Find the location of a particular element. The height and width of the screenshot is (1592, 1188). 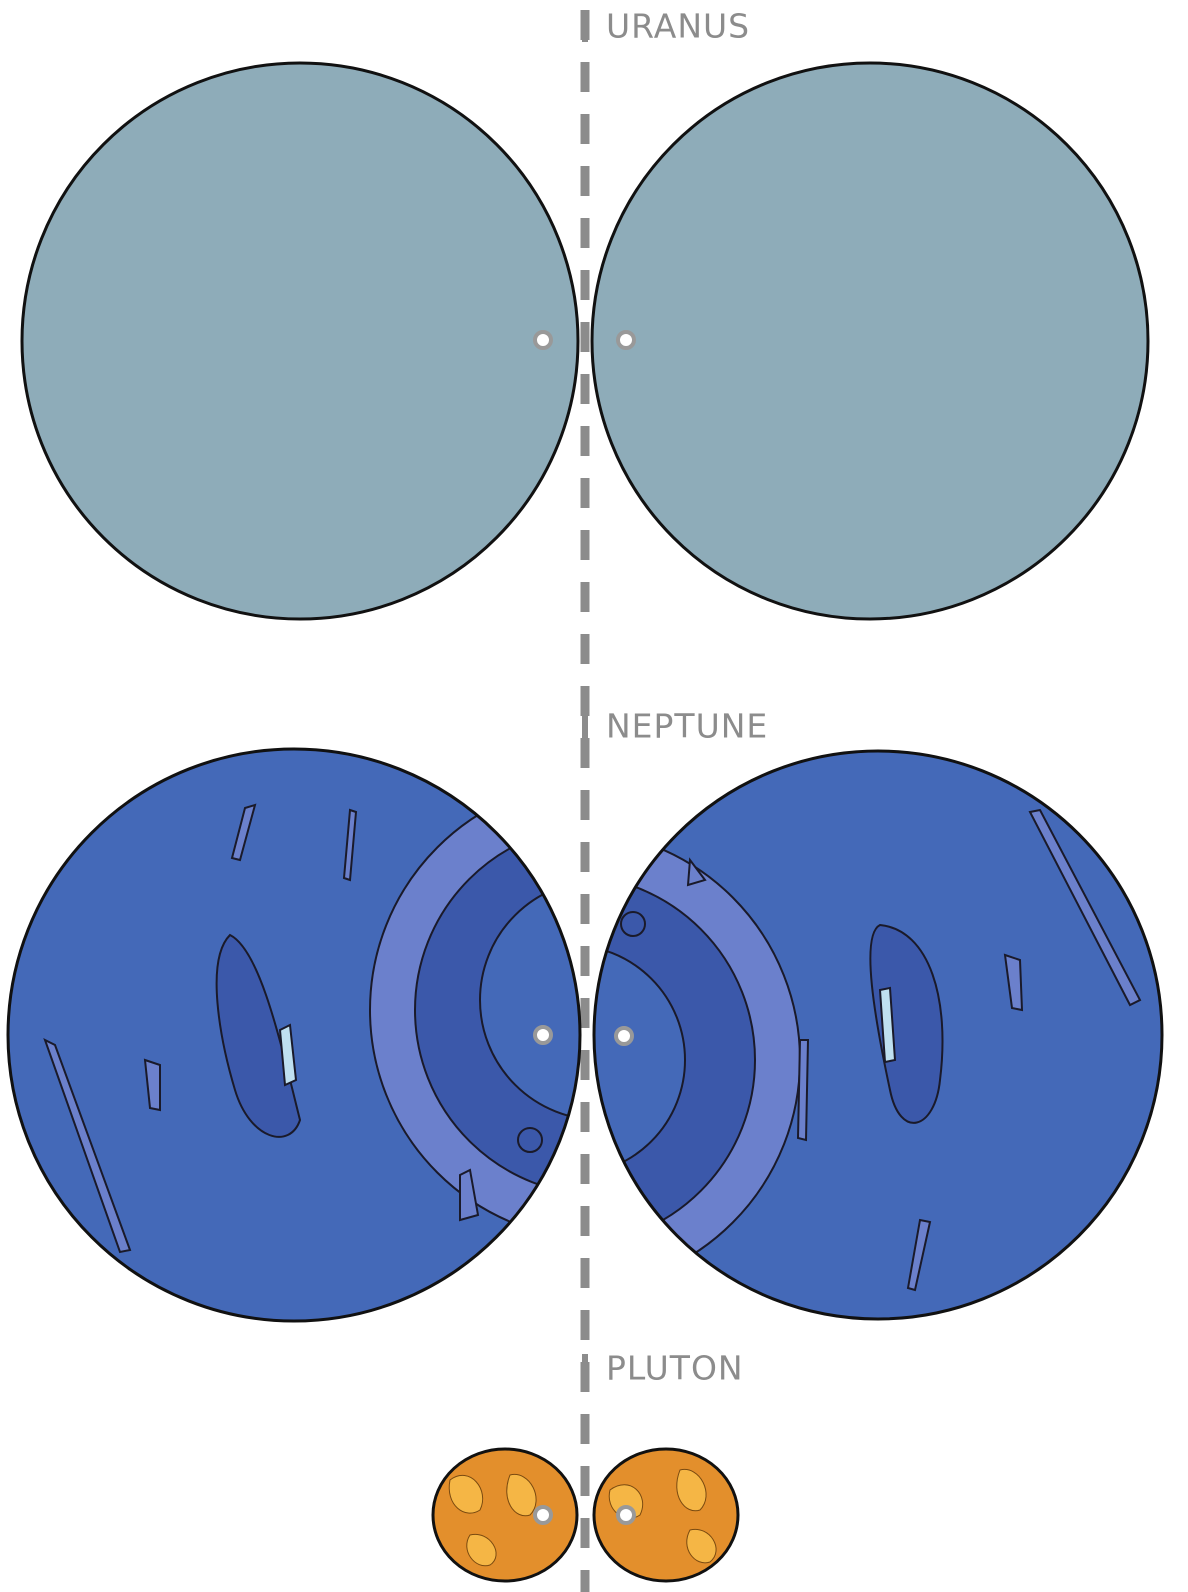

label: URANUS is located at coordinates (678, 26).